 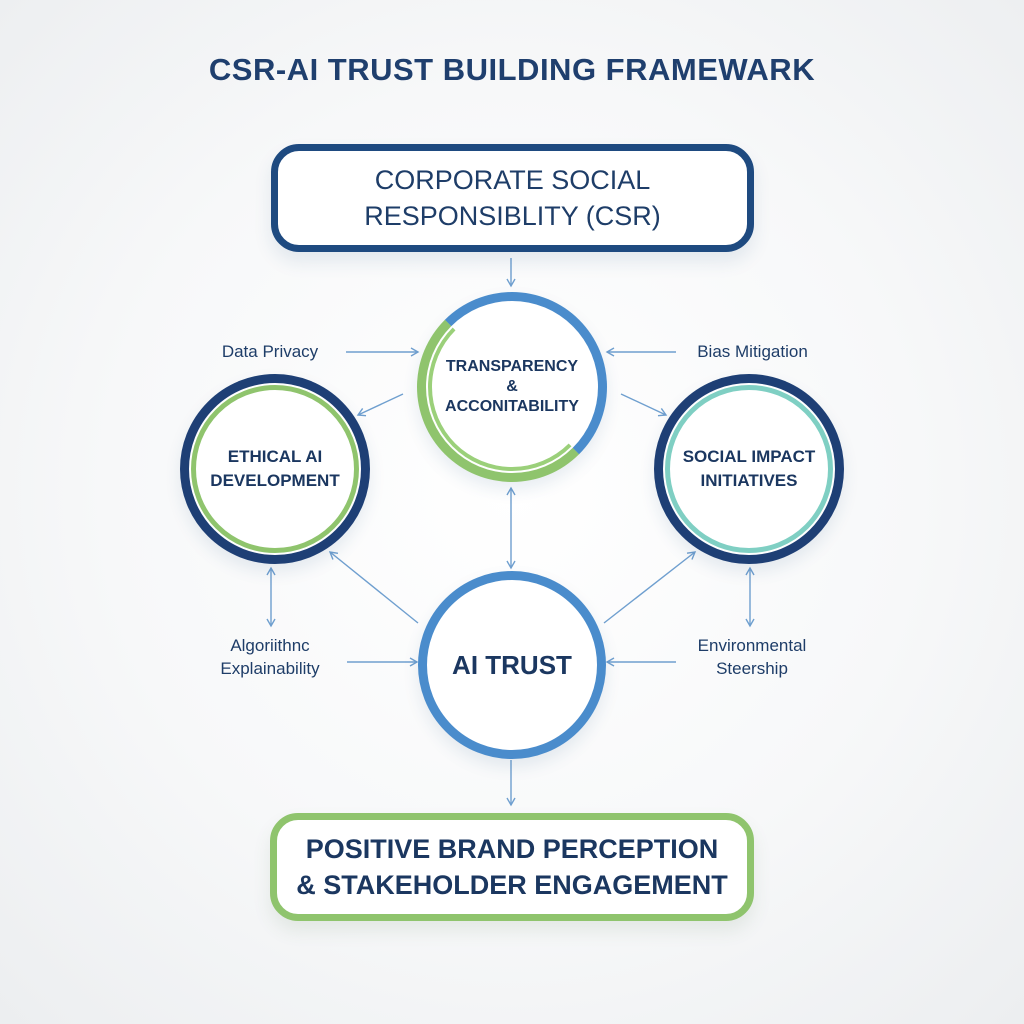 I want to click on csr-box: CORPORATE SOCIAL RESPONSIBLITY (CSR), so click(x=512, y=198).